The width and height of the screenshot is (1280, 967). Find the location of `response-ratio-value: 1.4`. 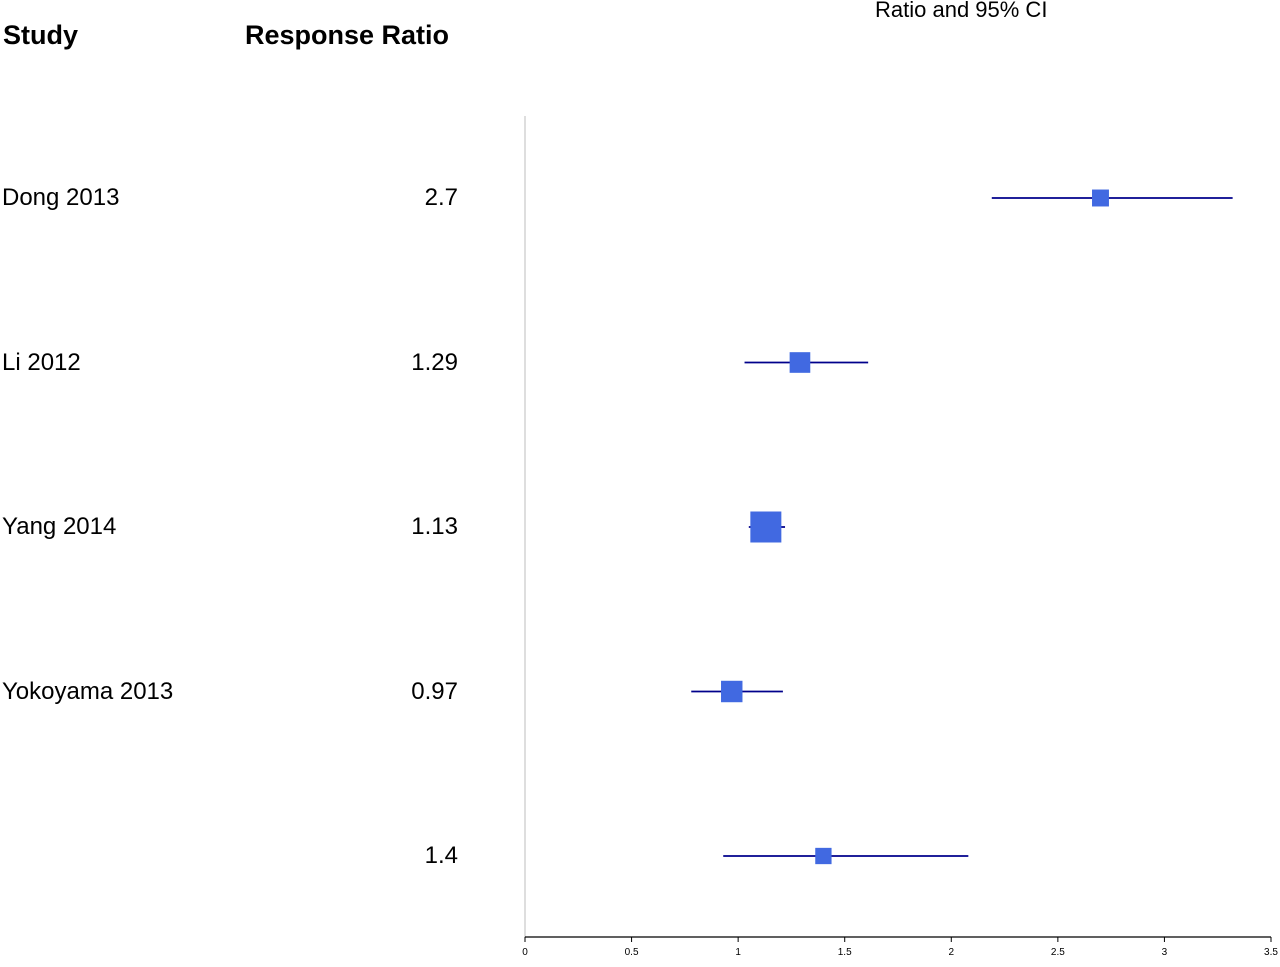

response-ratio-value: 1.4 is located at coordinates (441, 855).